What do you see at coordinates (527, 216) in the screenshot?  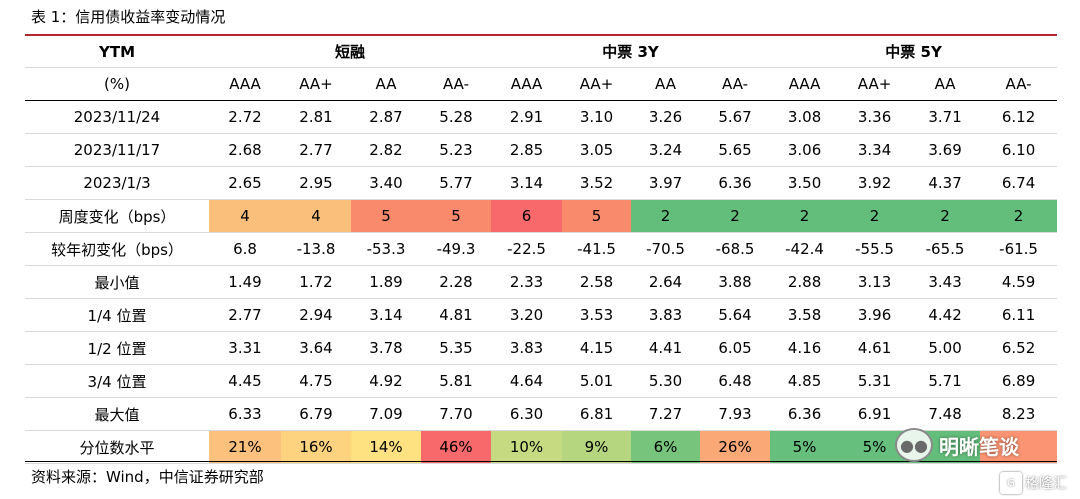 I see `table-cell: 6` at bounding box center [527, 216].